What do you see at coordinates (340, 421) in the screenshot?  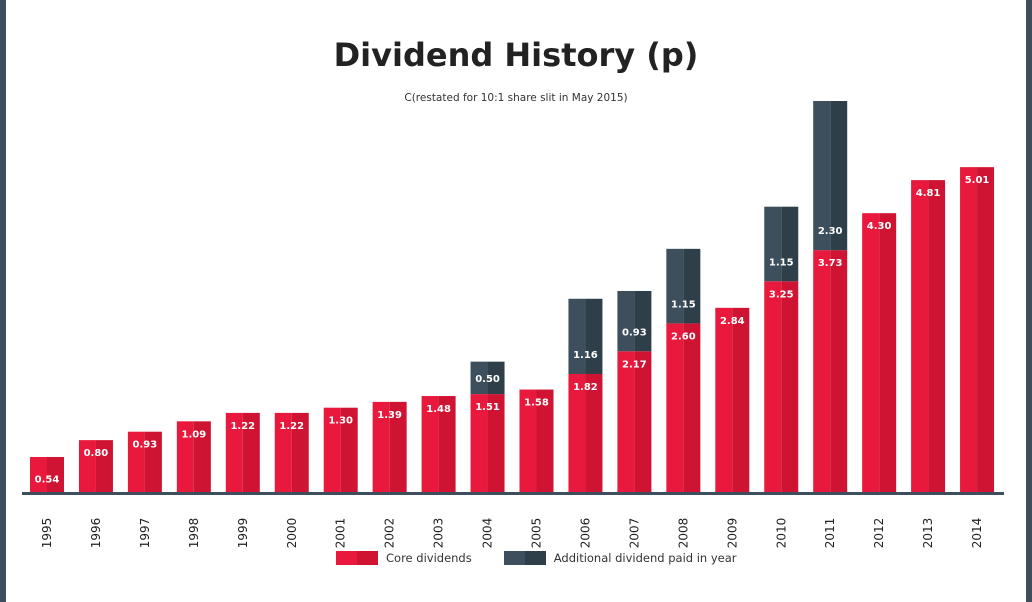 I see `data-label-core-2001: 1.30` at bounding box center [340, 421].